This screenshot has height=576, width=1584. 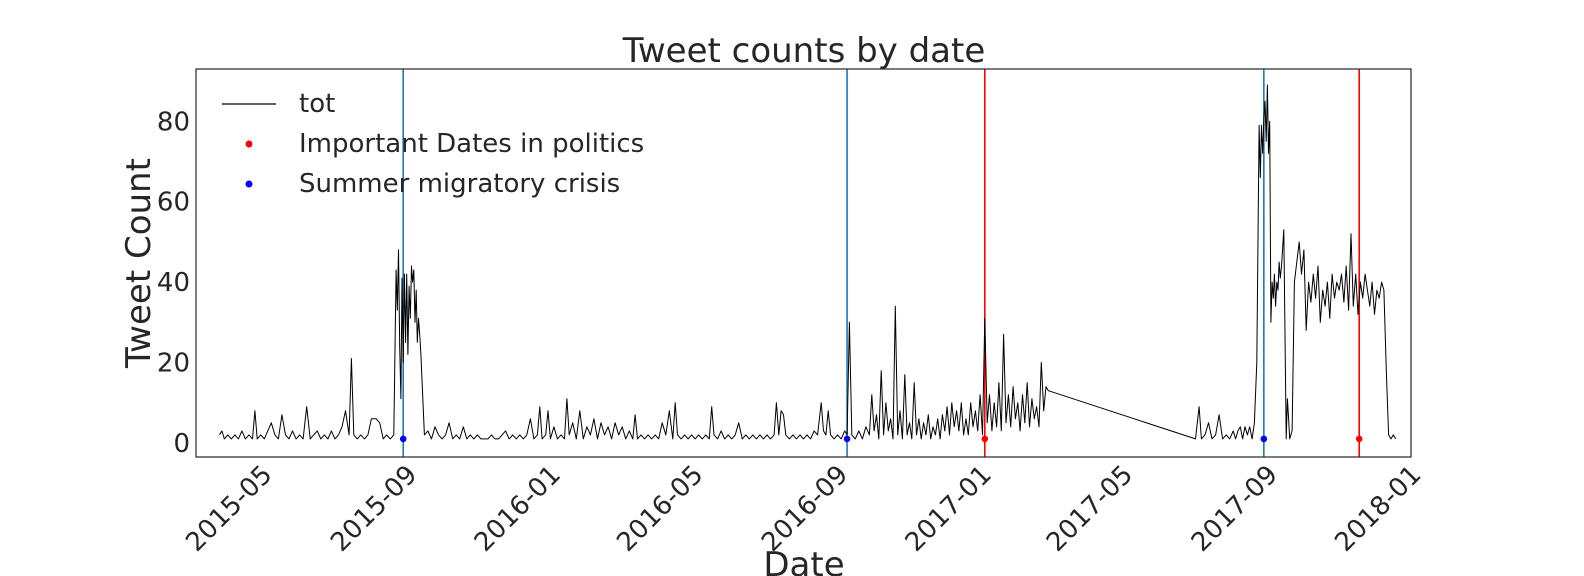 I want to click on legend-label: Summer migratory crisis, so click(x=459, y=184).